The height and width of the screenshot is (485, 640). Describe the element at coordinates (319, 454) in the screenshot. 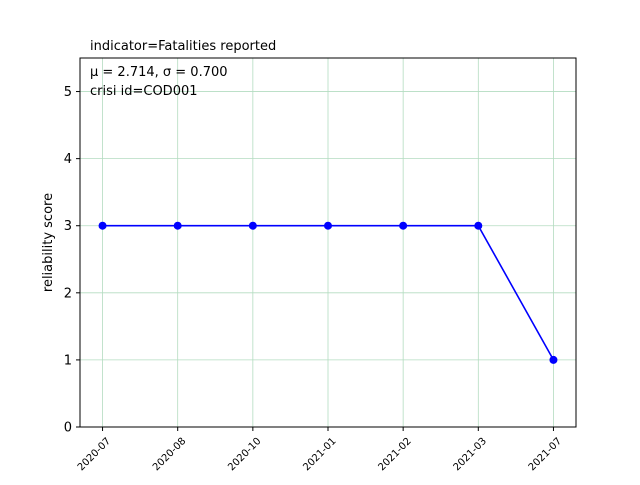

I see `x-tick-label: 2021-01` at that location.